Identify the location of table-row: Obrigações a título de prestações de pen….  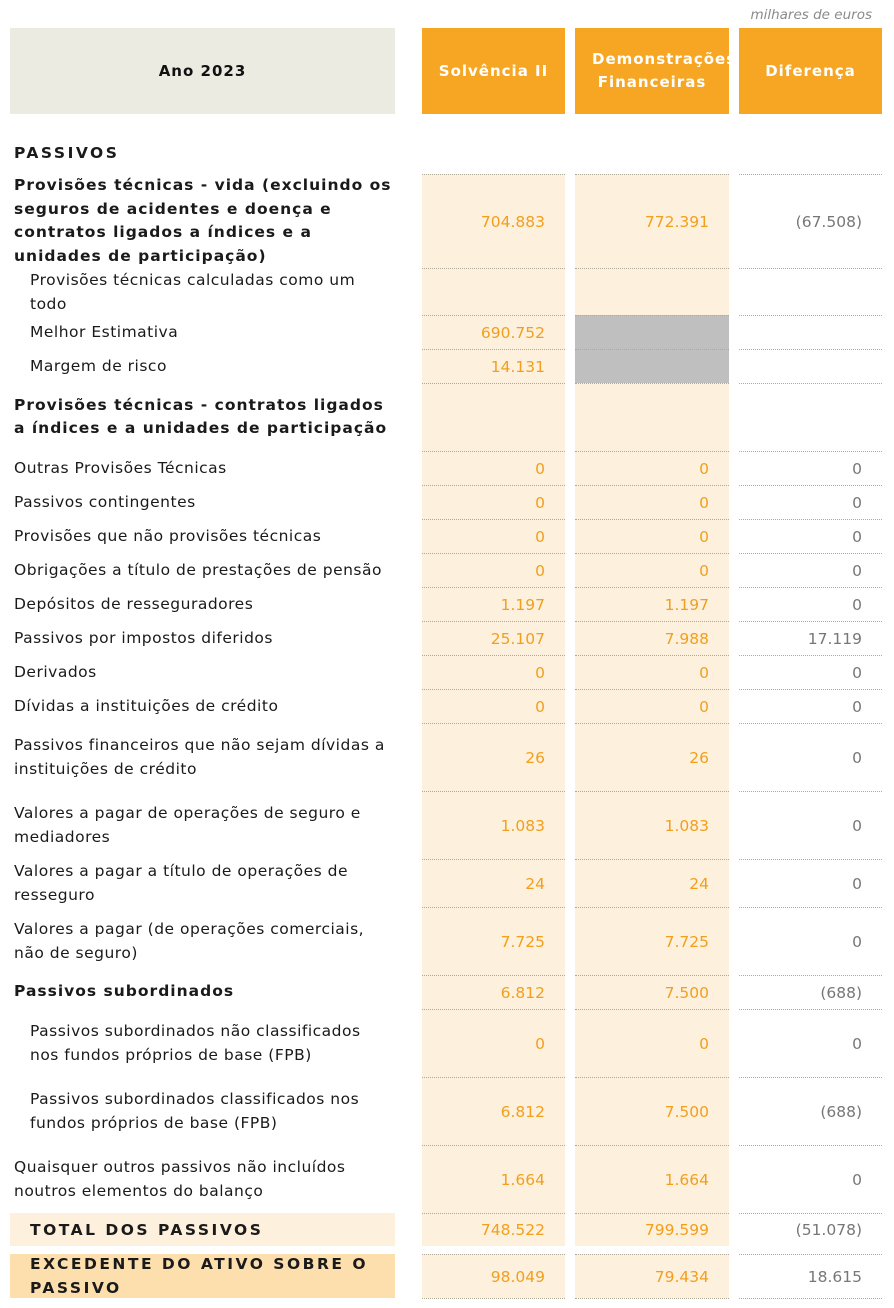
(447, 570).